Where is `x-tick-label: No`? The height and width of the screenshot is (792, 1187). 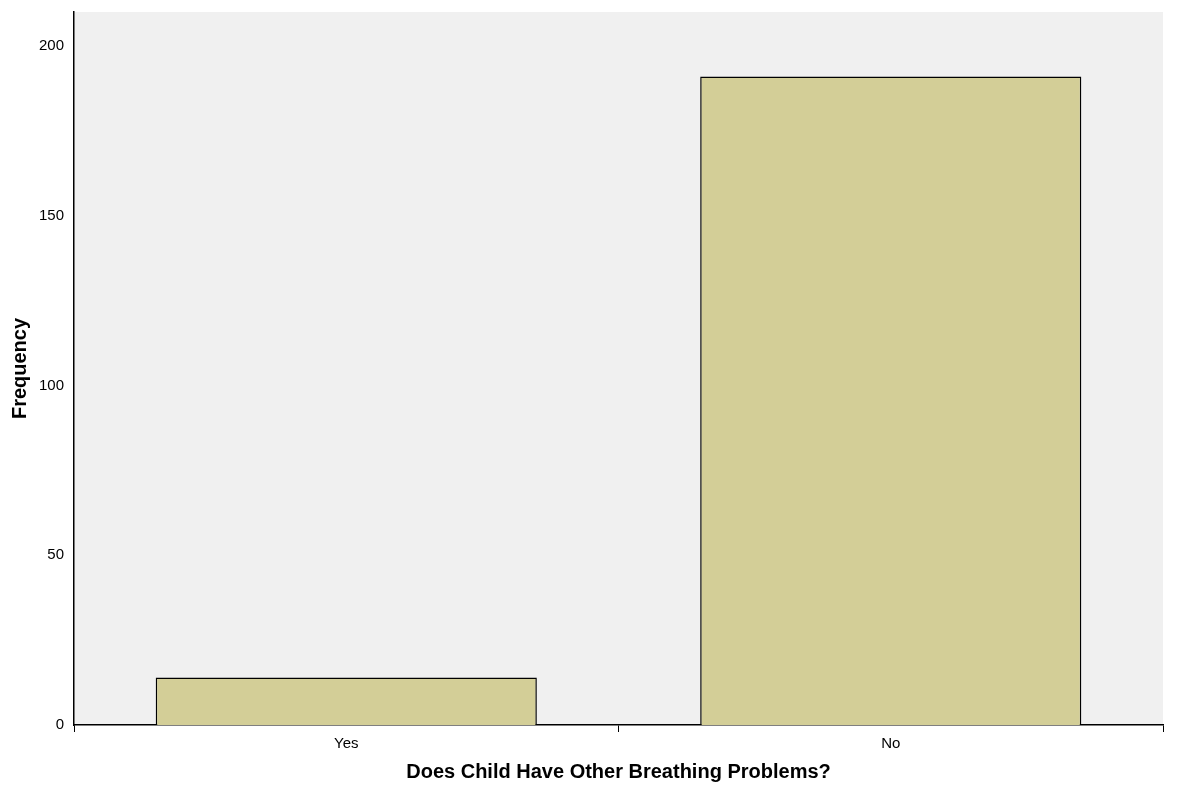 x-tick-label: No is located at coordinates (891, 743).